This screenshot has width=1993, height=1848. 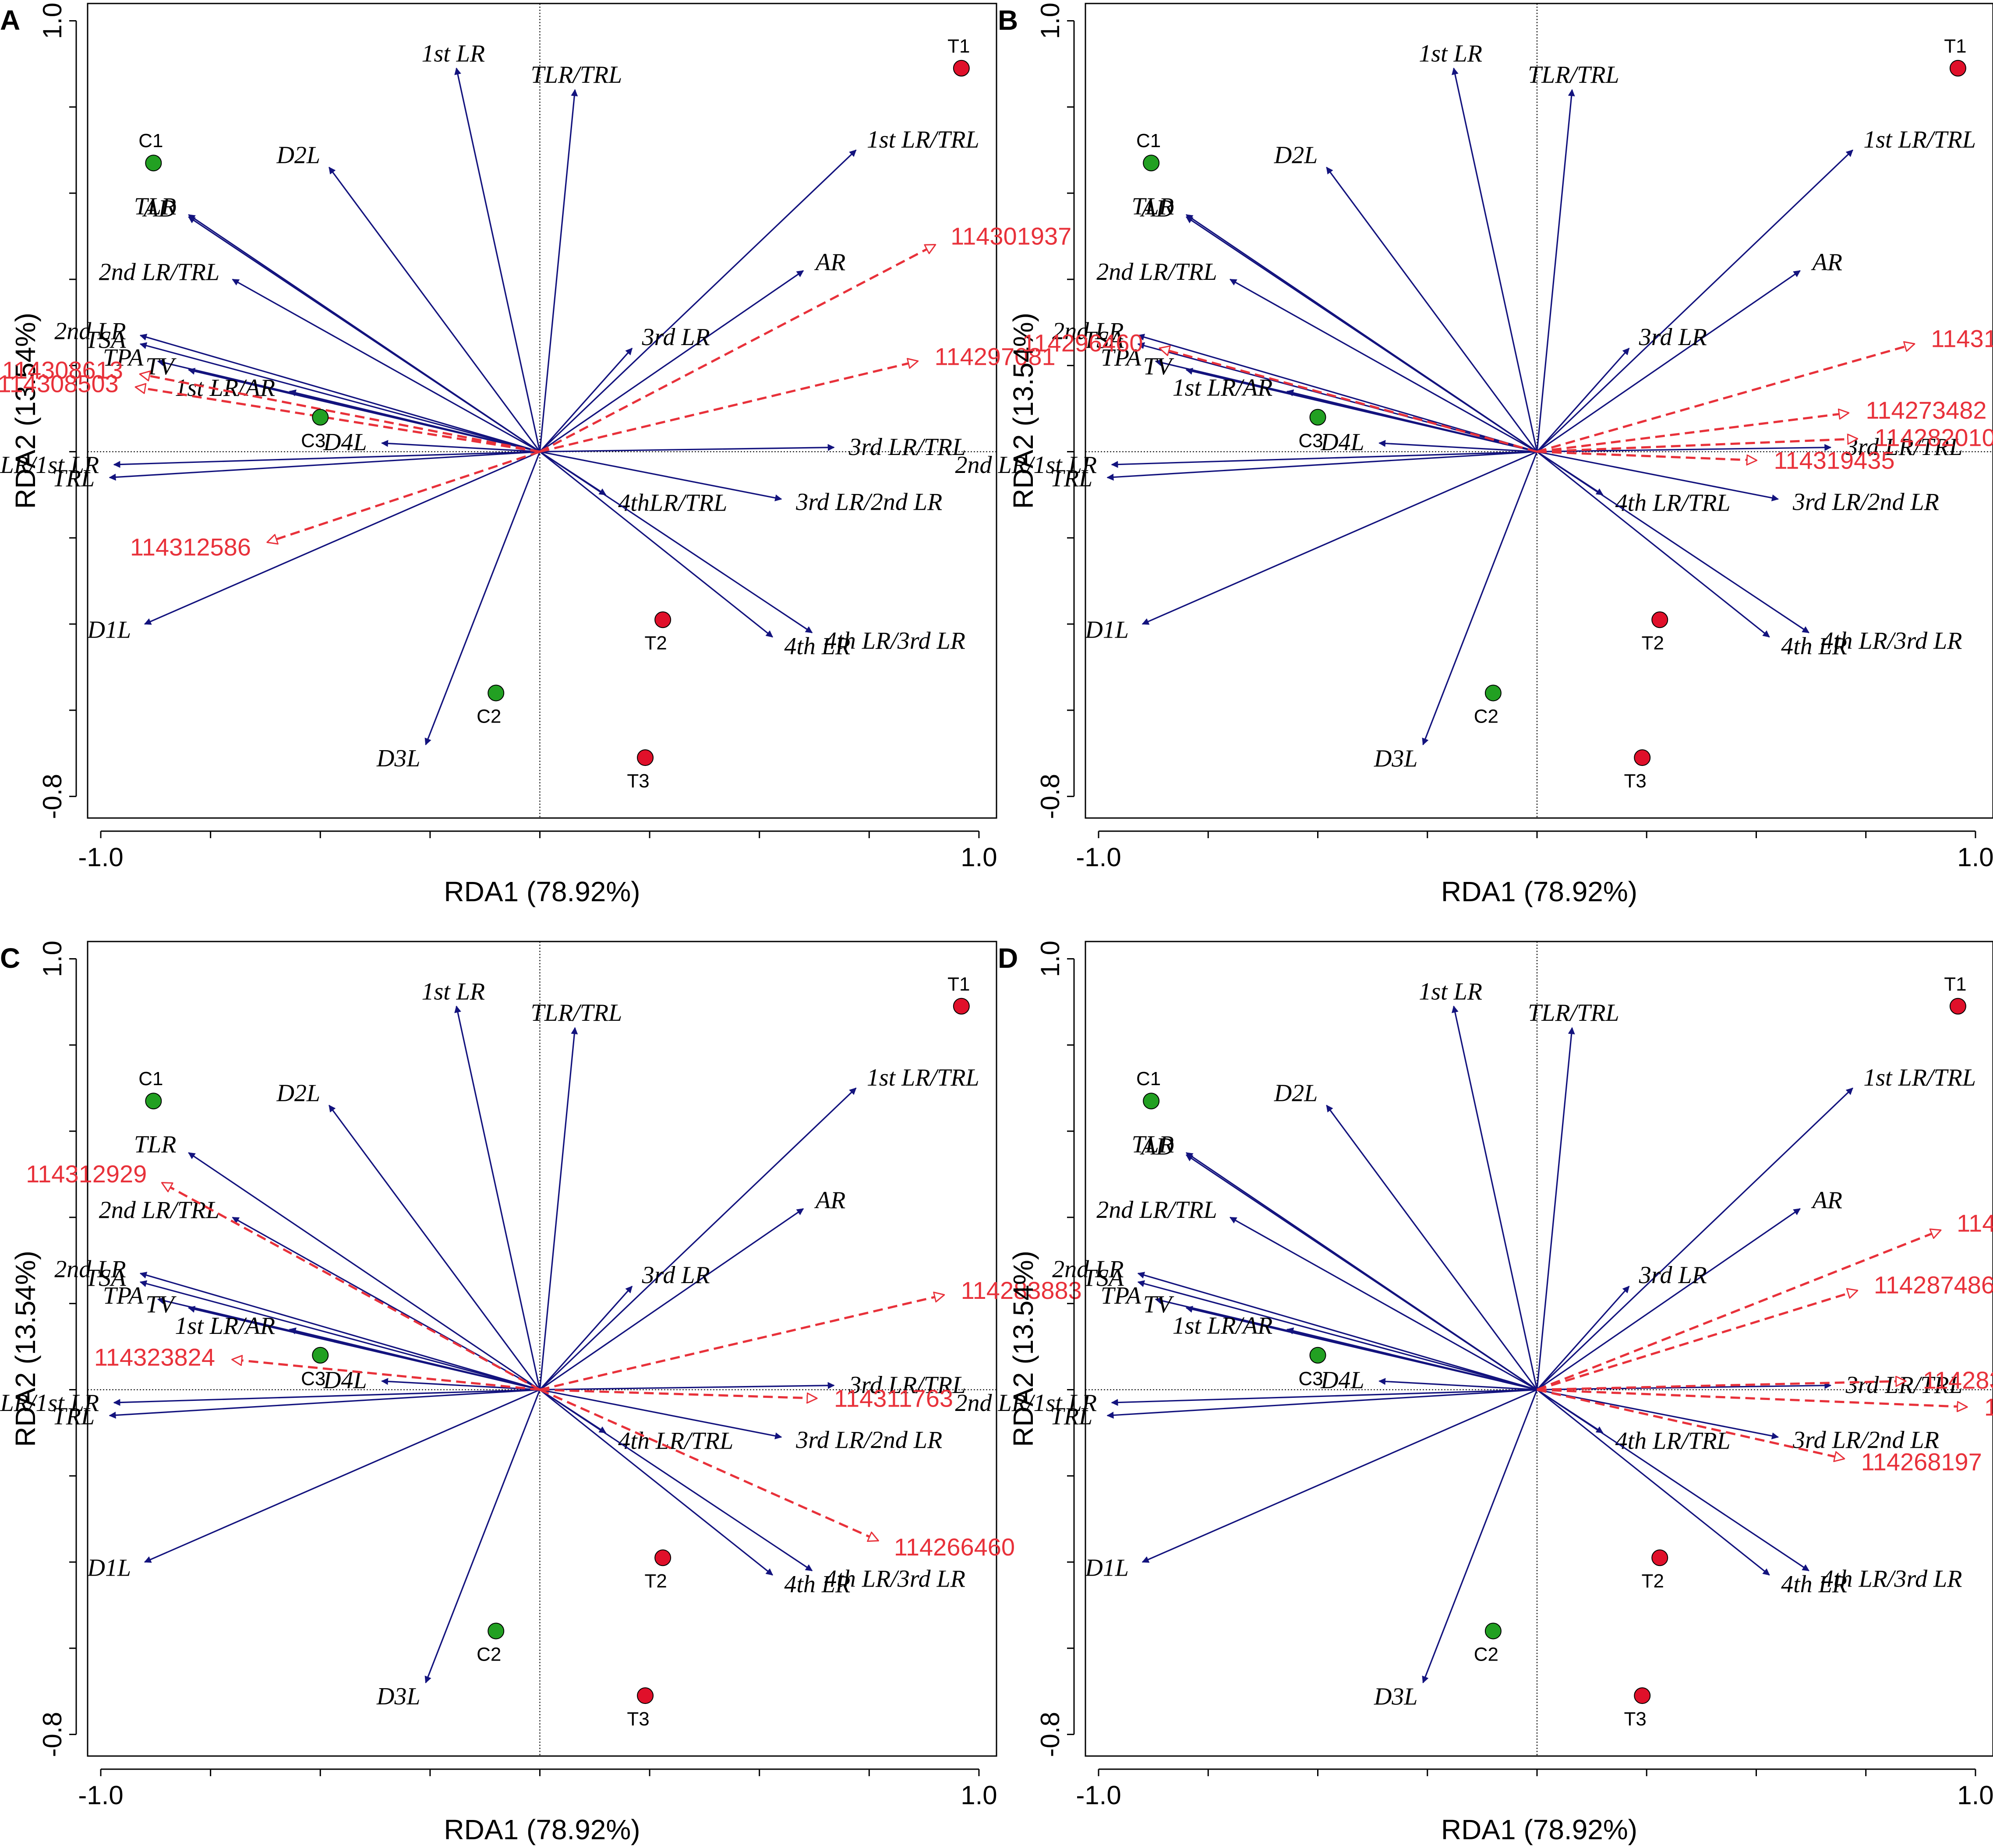 I want to click on gene-label: 114283523, so click(x=1958, y=1380).